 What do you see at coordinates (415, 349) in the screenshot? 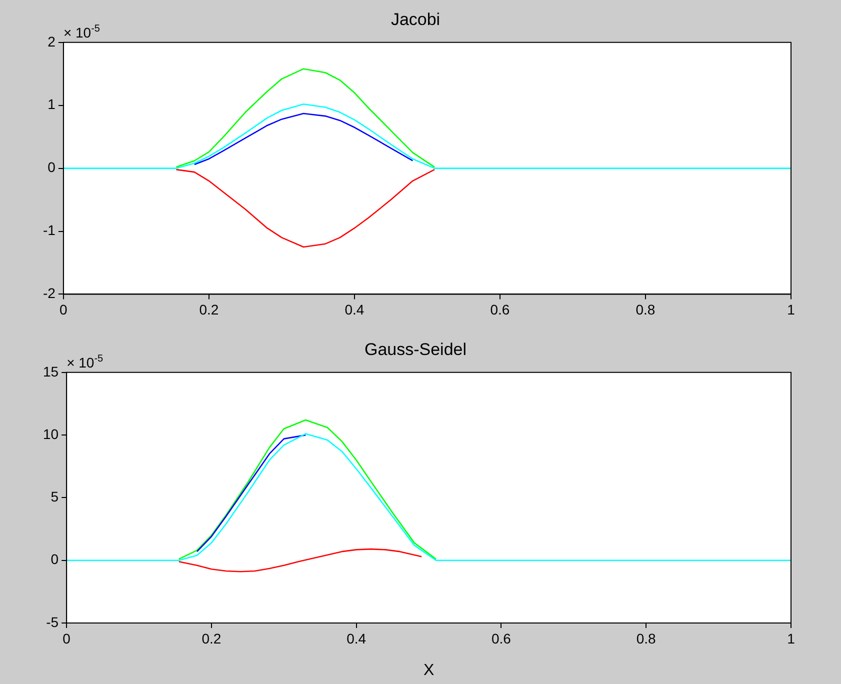
I see `chart-title: Gauss-Seidel` at bounding box center [415, 349].